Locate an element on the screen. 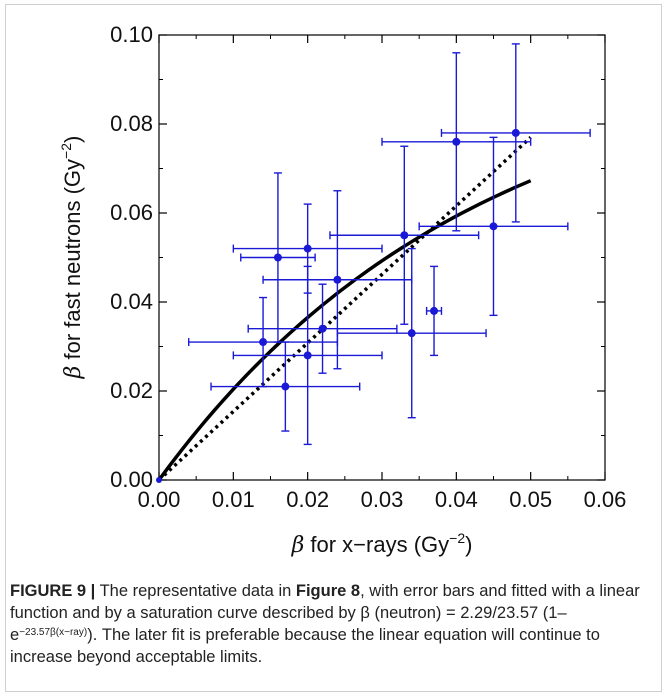 This screenshot has height=699, width=669. caption-figure-ref: Figure 8 is located at coordinates (328, 591).